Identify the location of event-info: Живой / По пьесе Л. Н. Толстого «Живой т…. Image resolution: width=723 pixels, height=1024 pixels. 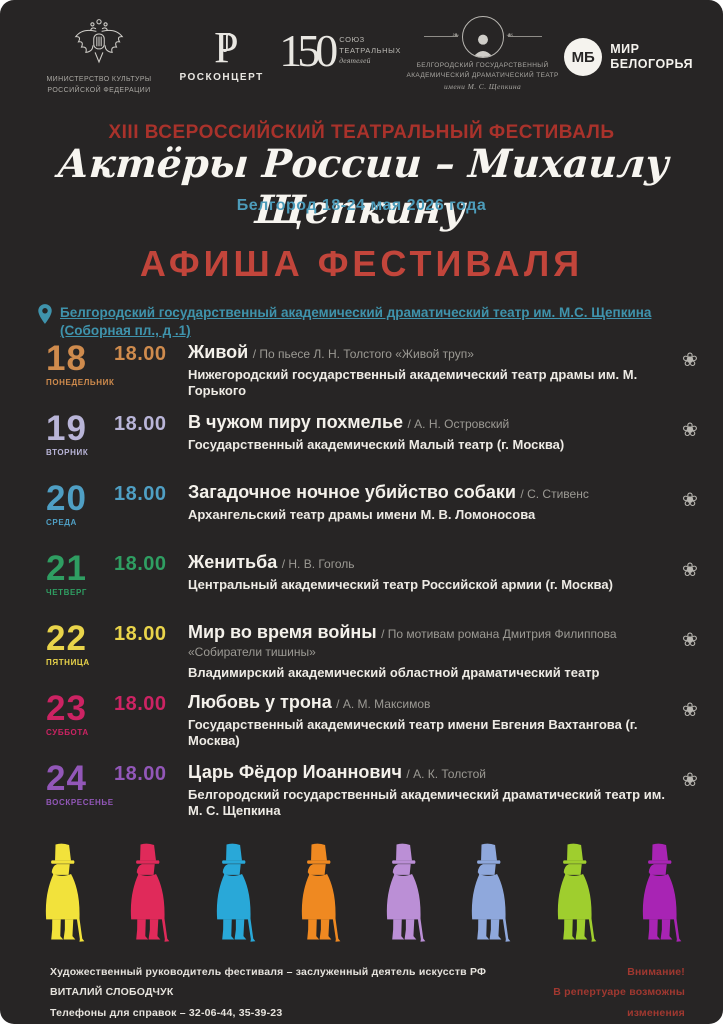
(425, 370).